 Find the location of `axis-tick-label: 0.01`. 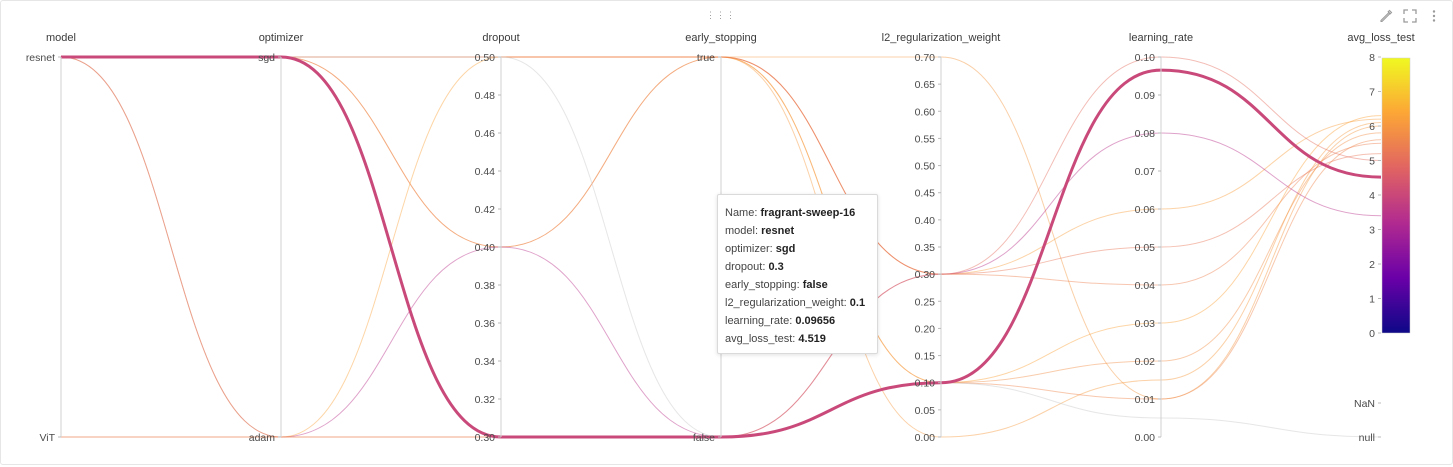

axis-tick-label: 0.01 is located at coordinates (1145, 400).